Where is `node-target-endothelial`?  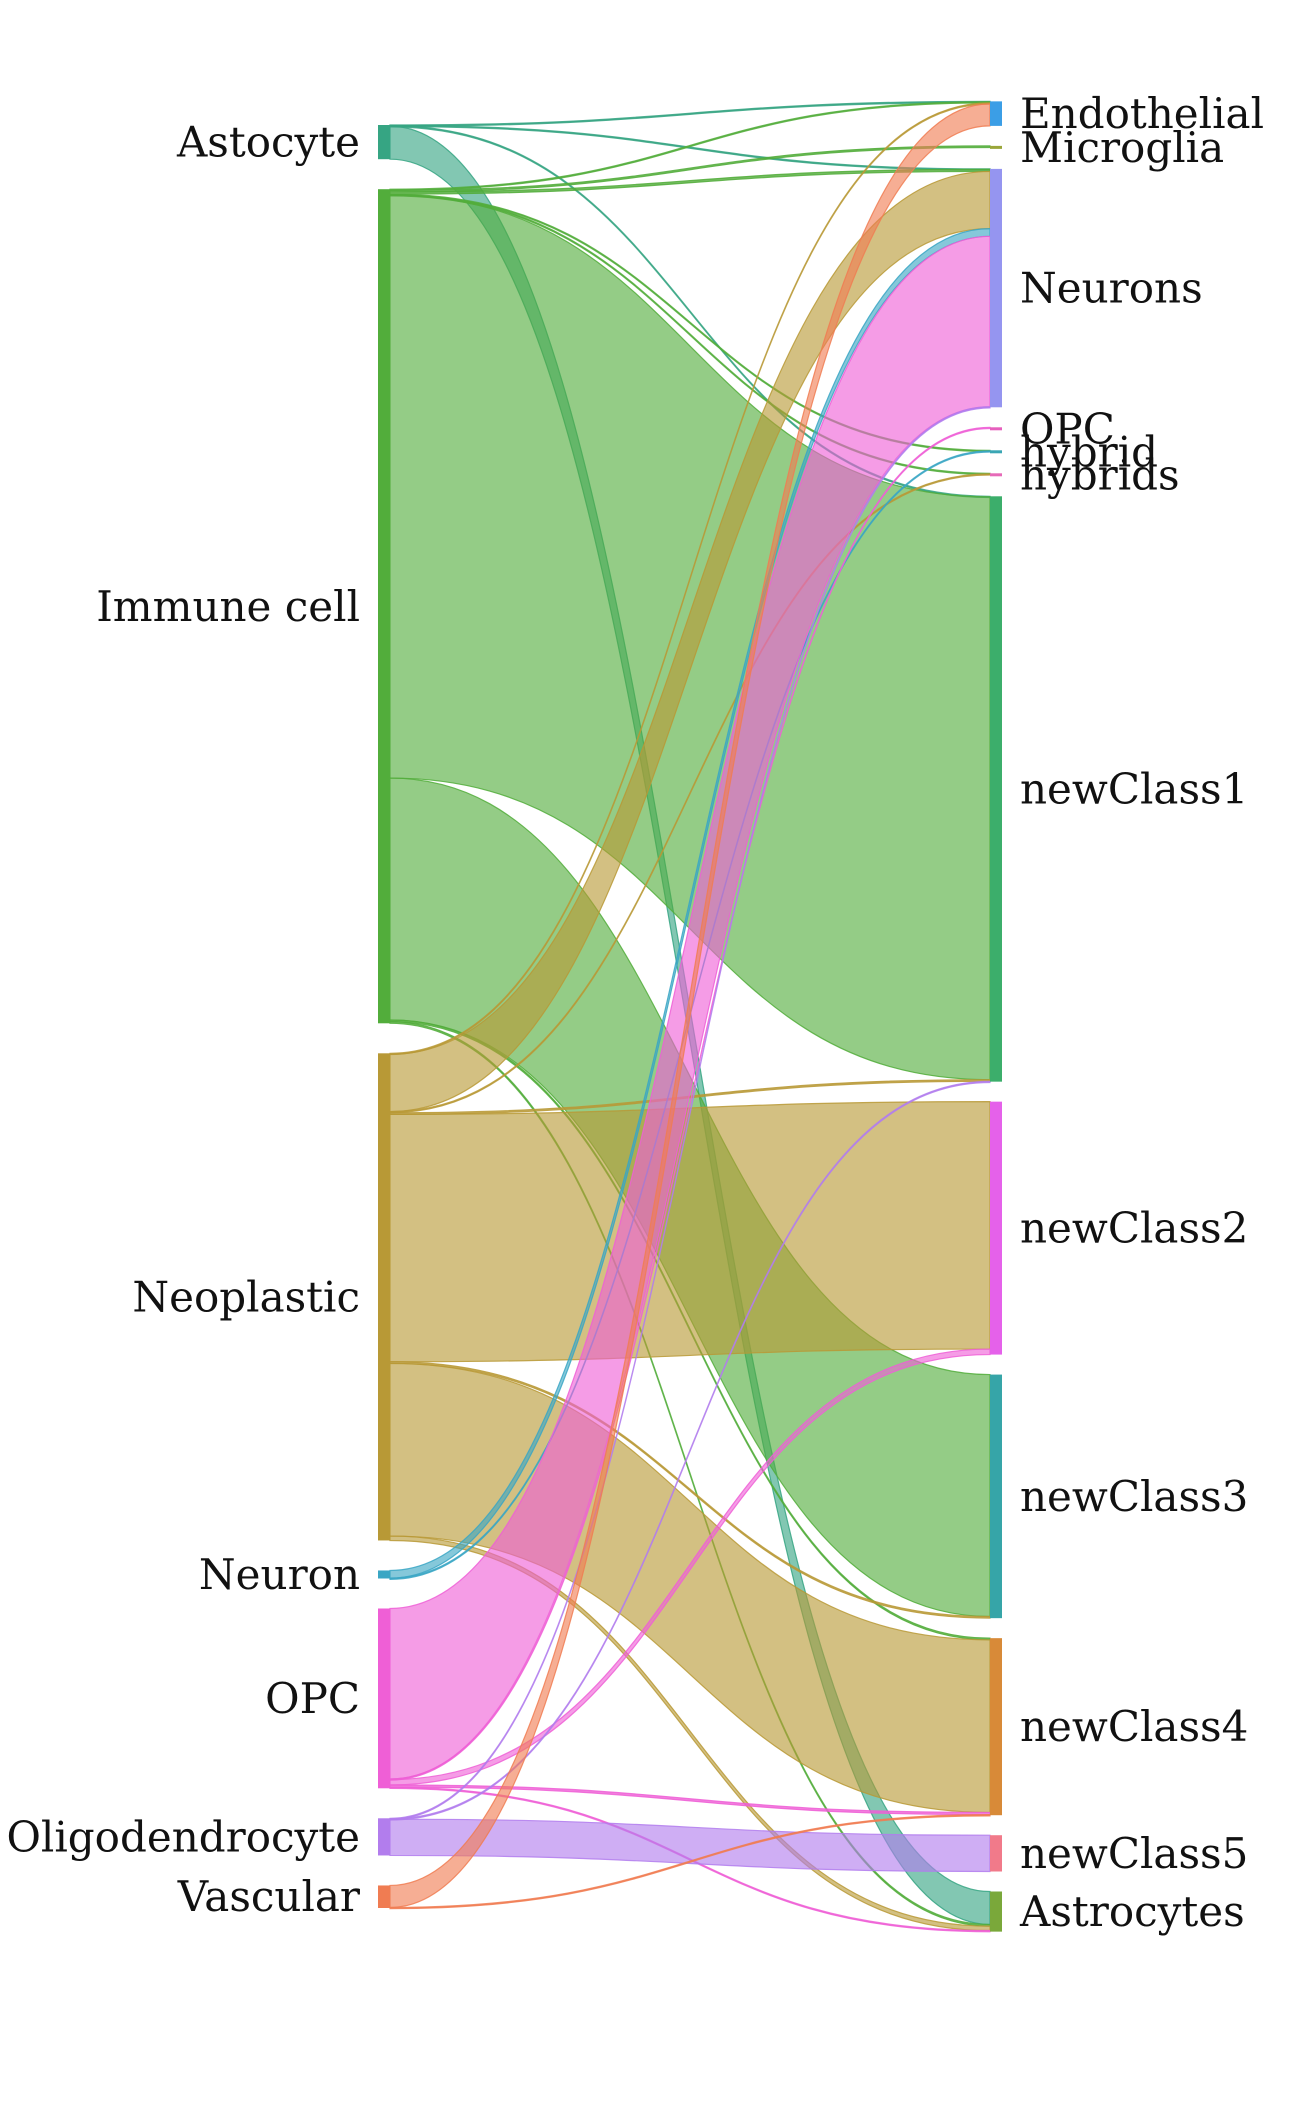
node-target-endothelial is located at coordinates (996, 113).